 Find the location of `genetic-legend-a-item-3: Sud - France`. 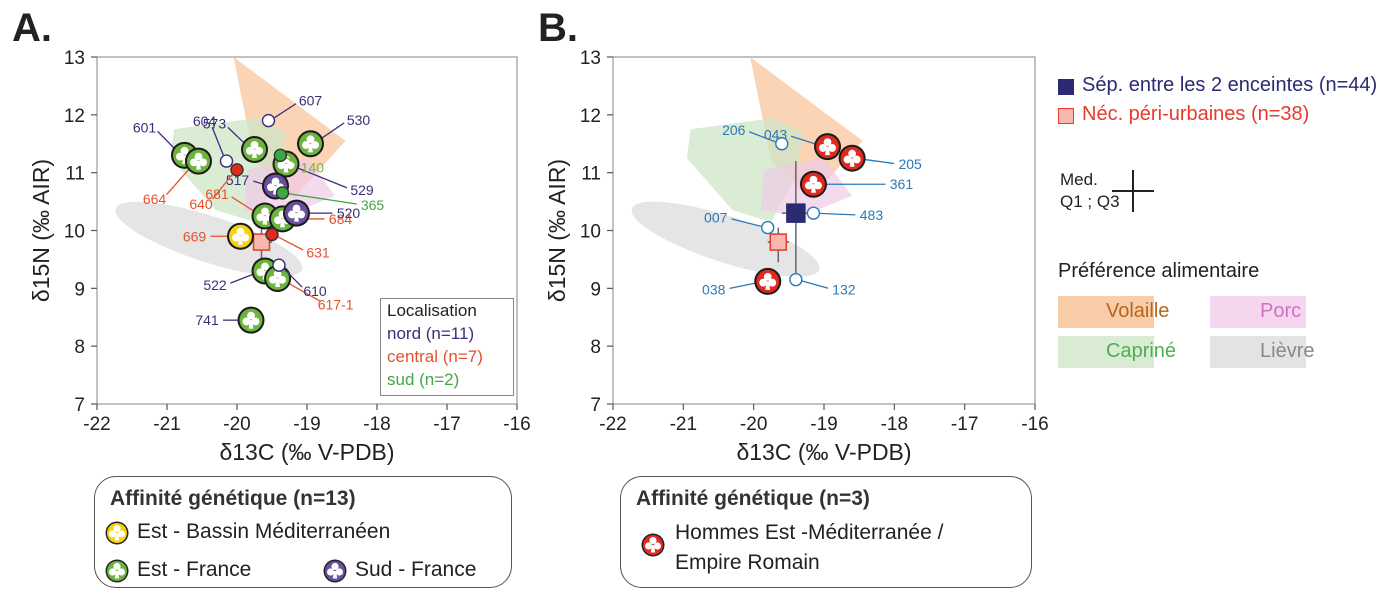

genetic-legend-a-item-3: Sud - France is located at coordinates (416, 569).